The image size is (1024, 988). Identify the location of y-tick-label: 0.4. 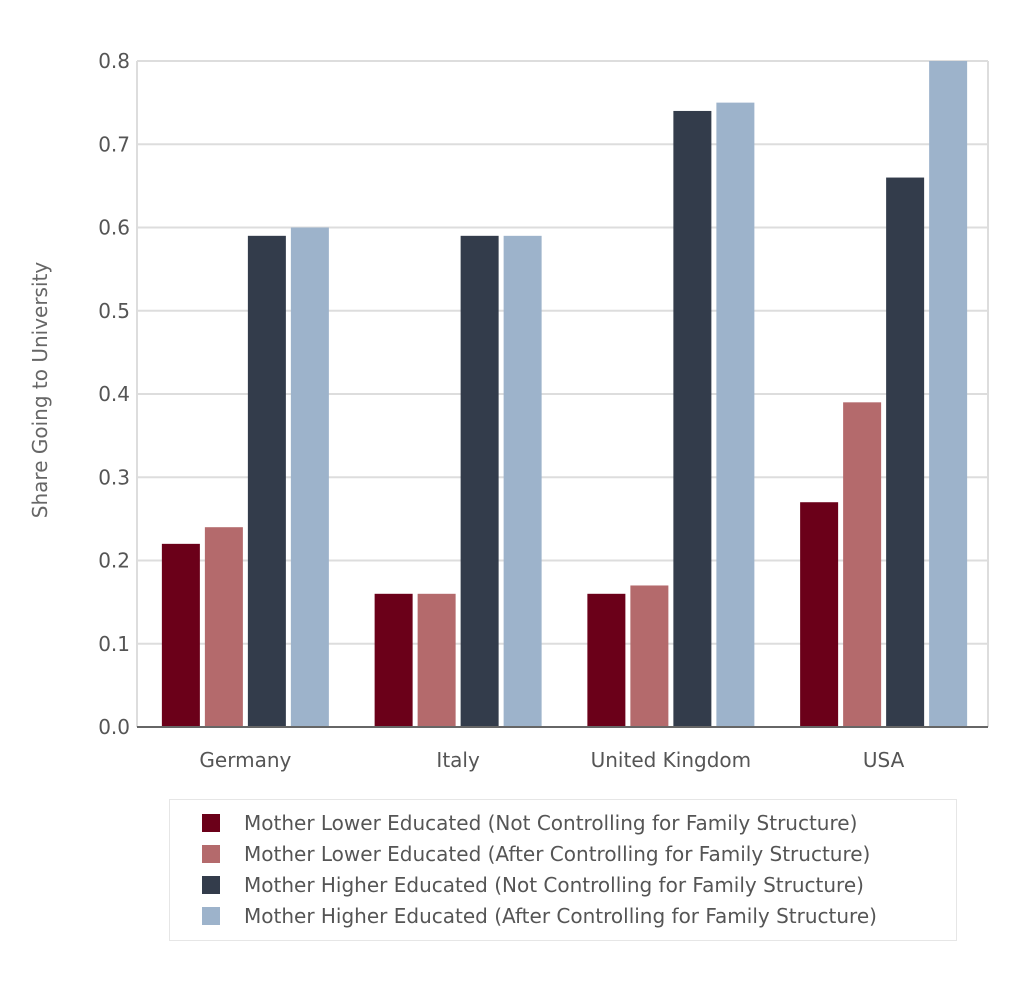
(114, 394).